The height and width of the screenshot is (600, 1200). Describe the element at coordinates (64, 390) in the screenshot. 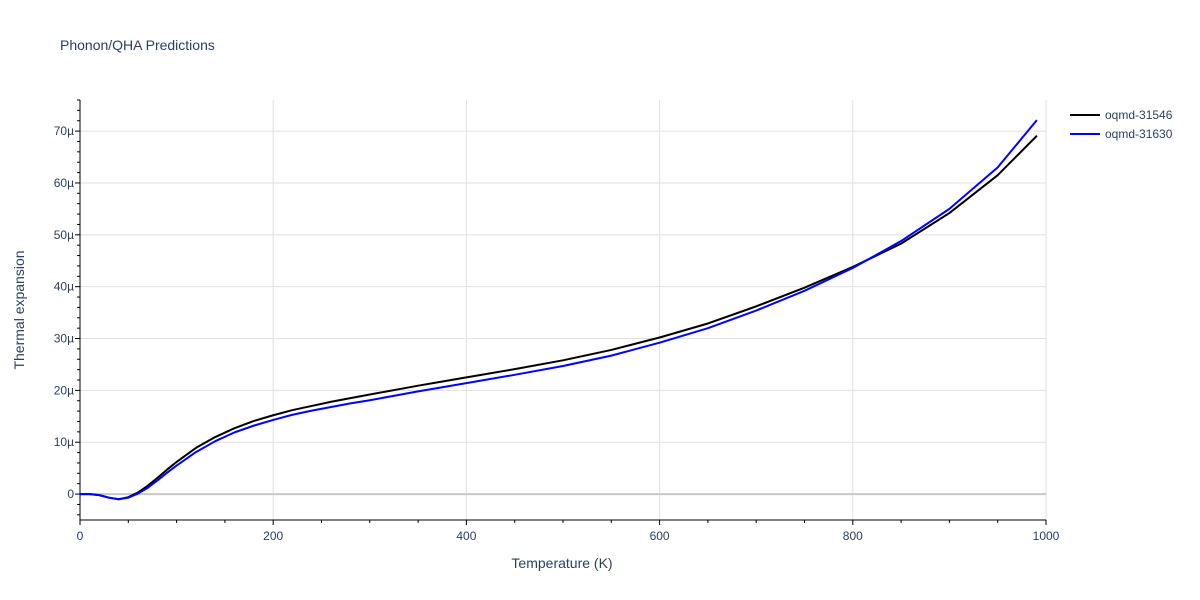

I see `y-tick-label: 20µ` at that location.